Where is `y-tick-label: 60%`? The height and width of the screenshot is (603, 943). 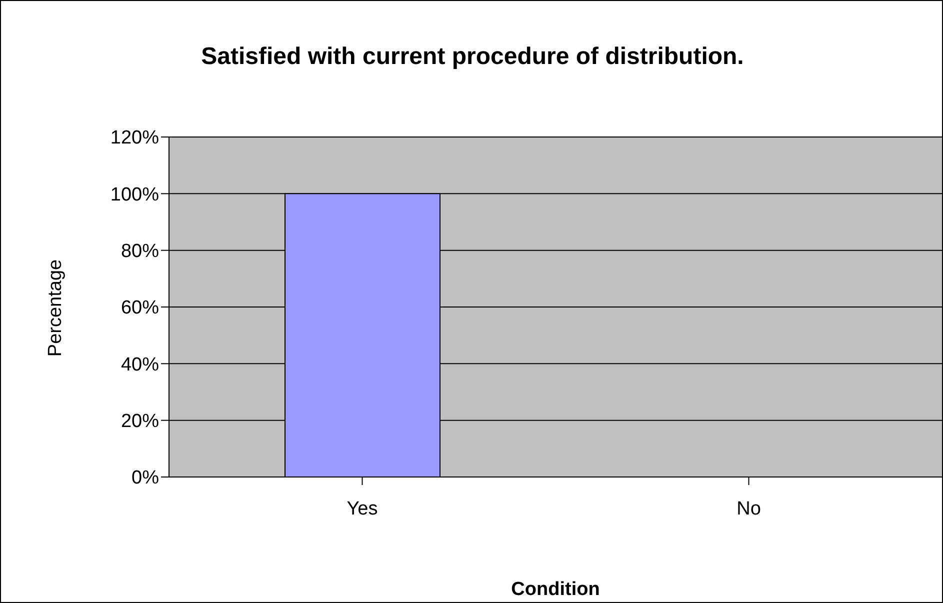
y-tick-label: 60% is located at coordinates (140, 308).